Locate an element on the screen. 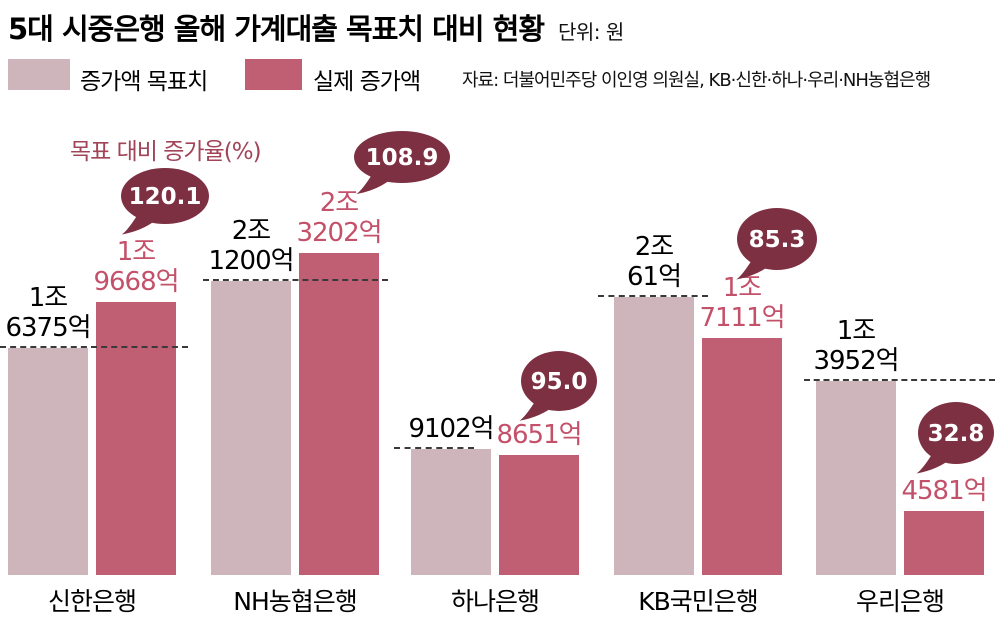  rate-speech-bubble: 120.1 is located at coordinates (165, 201).